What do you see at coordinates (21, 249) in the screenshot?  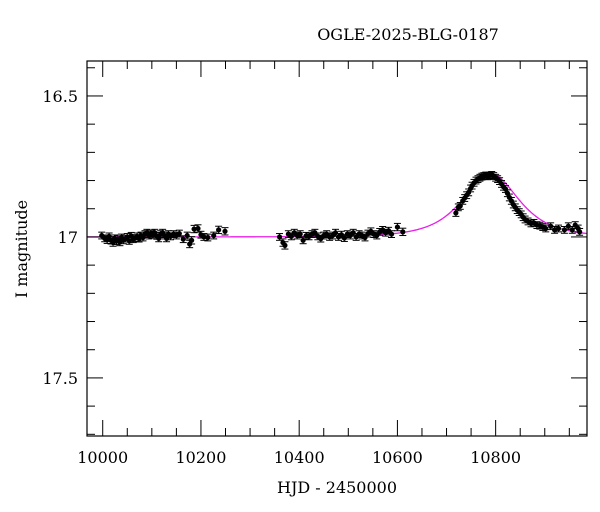 I see `y-axis-label: I magnitude` at bounding box center [21, 249].